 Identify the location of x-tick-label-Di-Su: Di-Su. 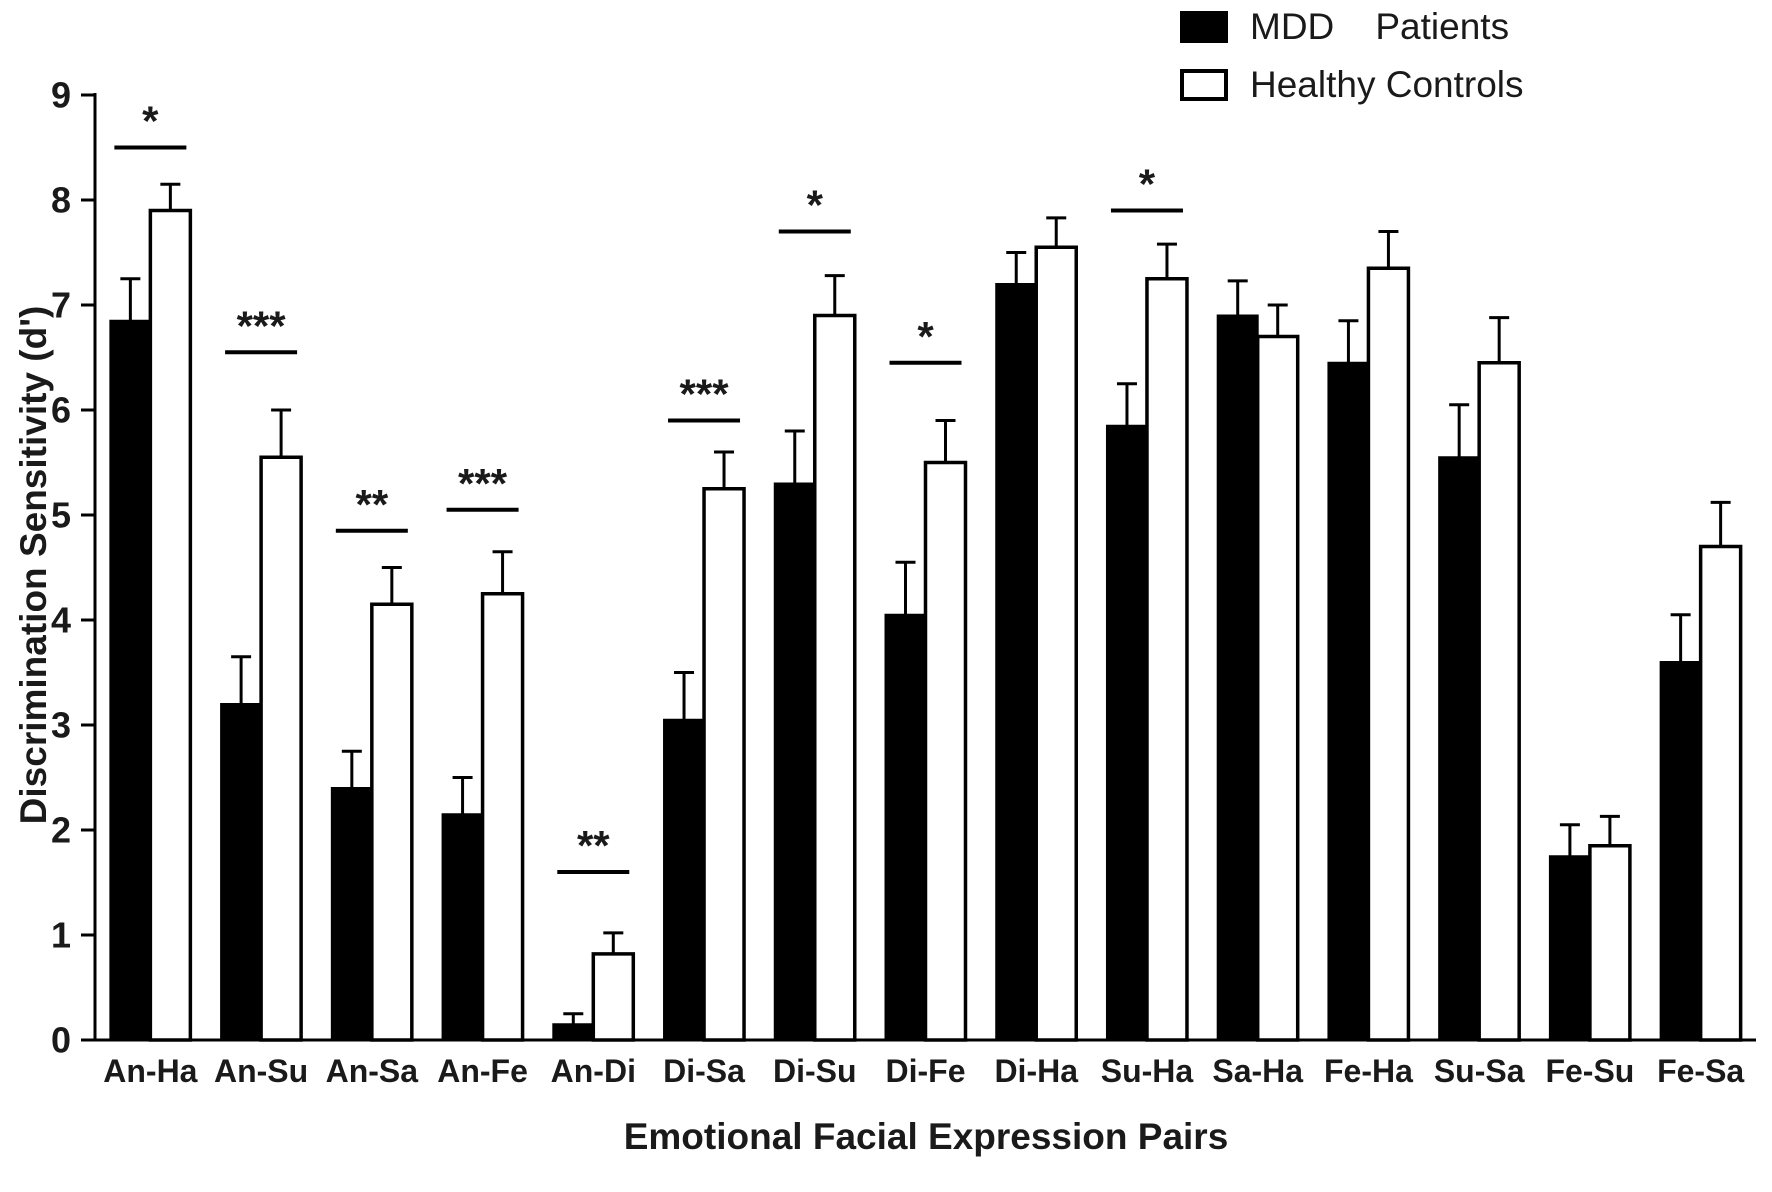
(815, 1071).